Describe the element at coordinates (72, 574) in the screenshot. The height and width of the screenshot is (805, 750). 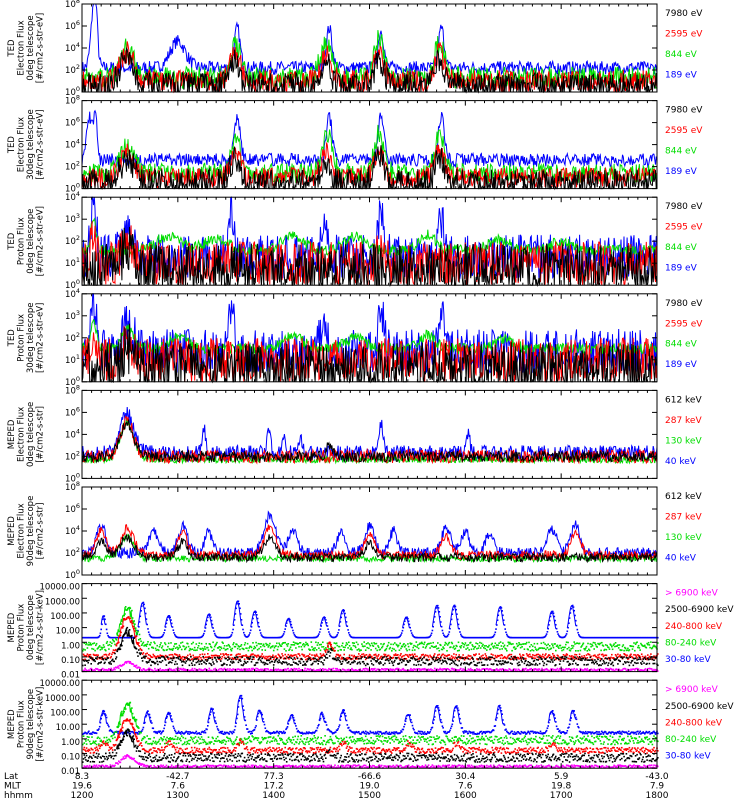
I see `y-tick-label: 10⁰` at that location.